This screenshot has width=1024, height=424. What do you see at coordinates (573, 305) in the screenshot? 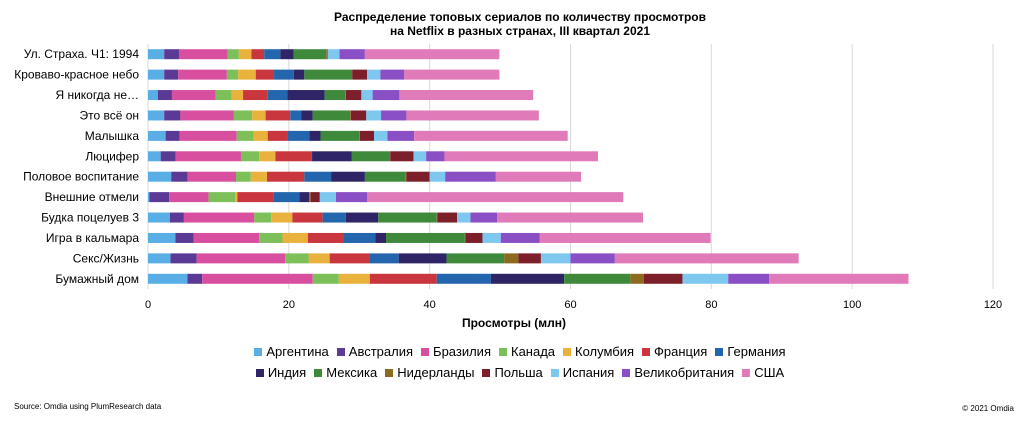
I see `x-tick-labels: 0 20 40 60 80 100 120` at bounding box center [573, 305].